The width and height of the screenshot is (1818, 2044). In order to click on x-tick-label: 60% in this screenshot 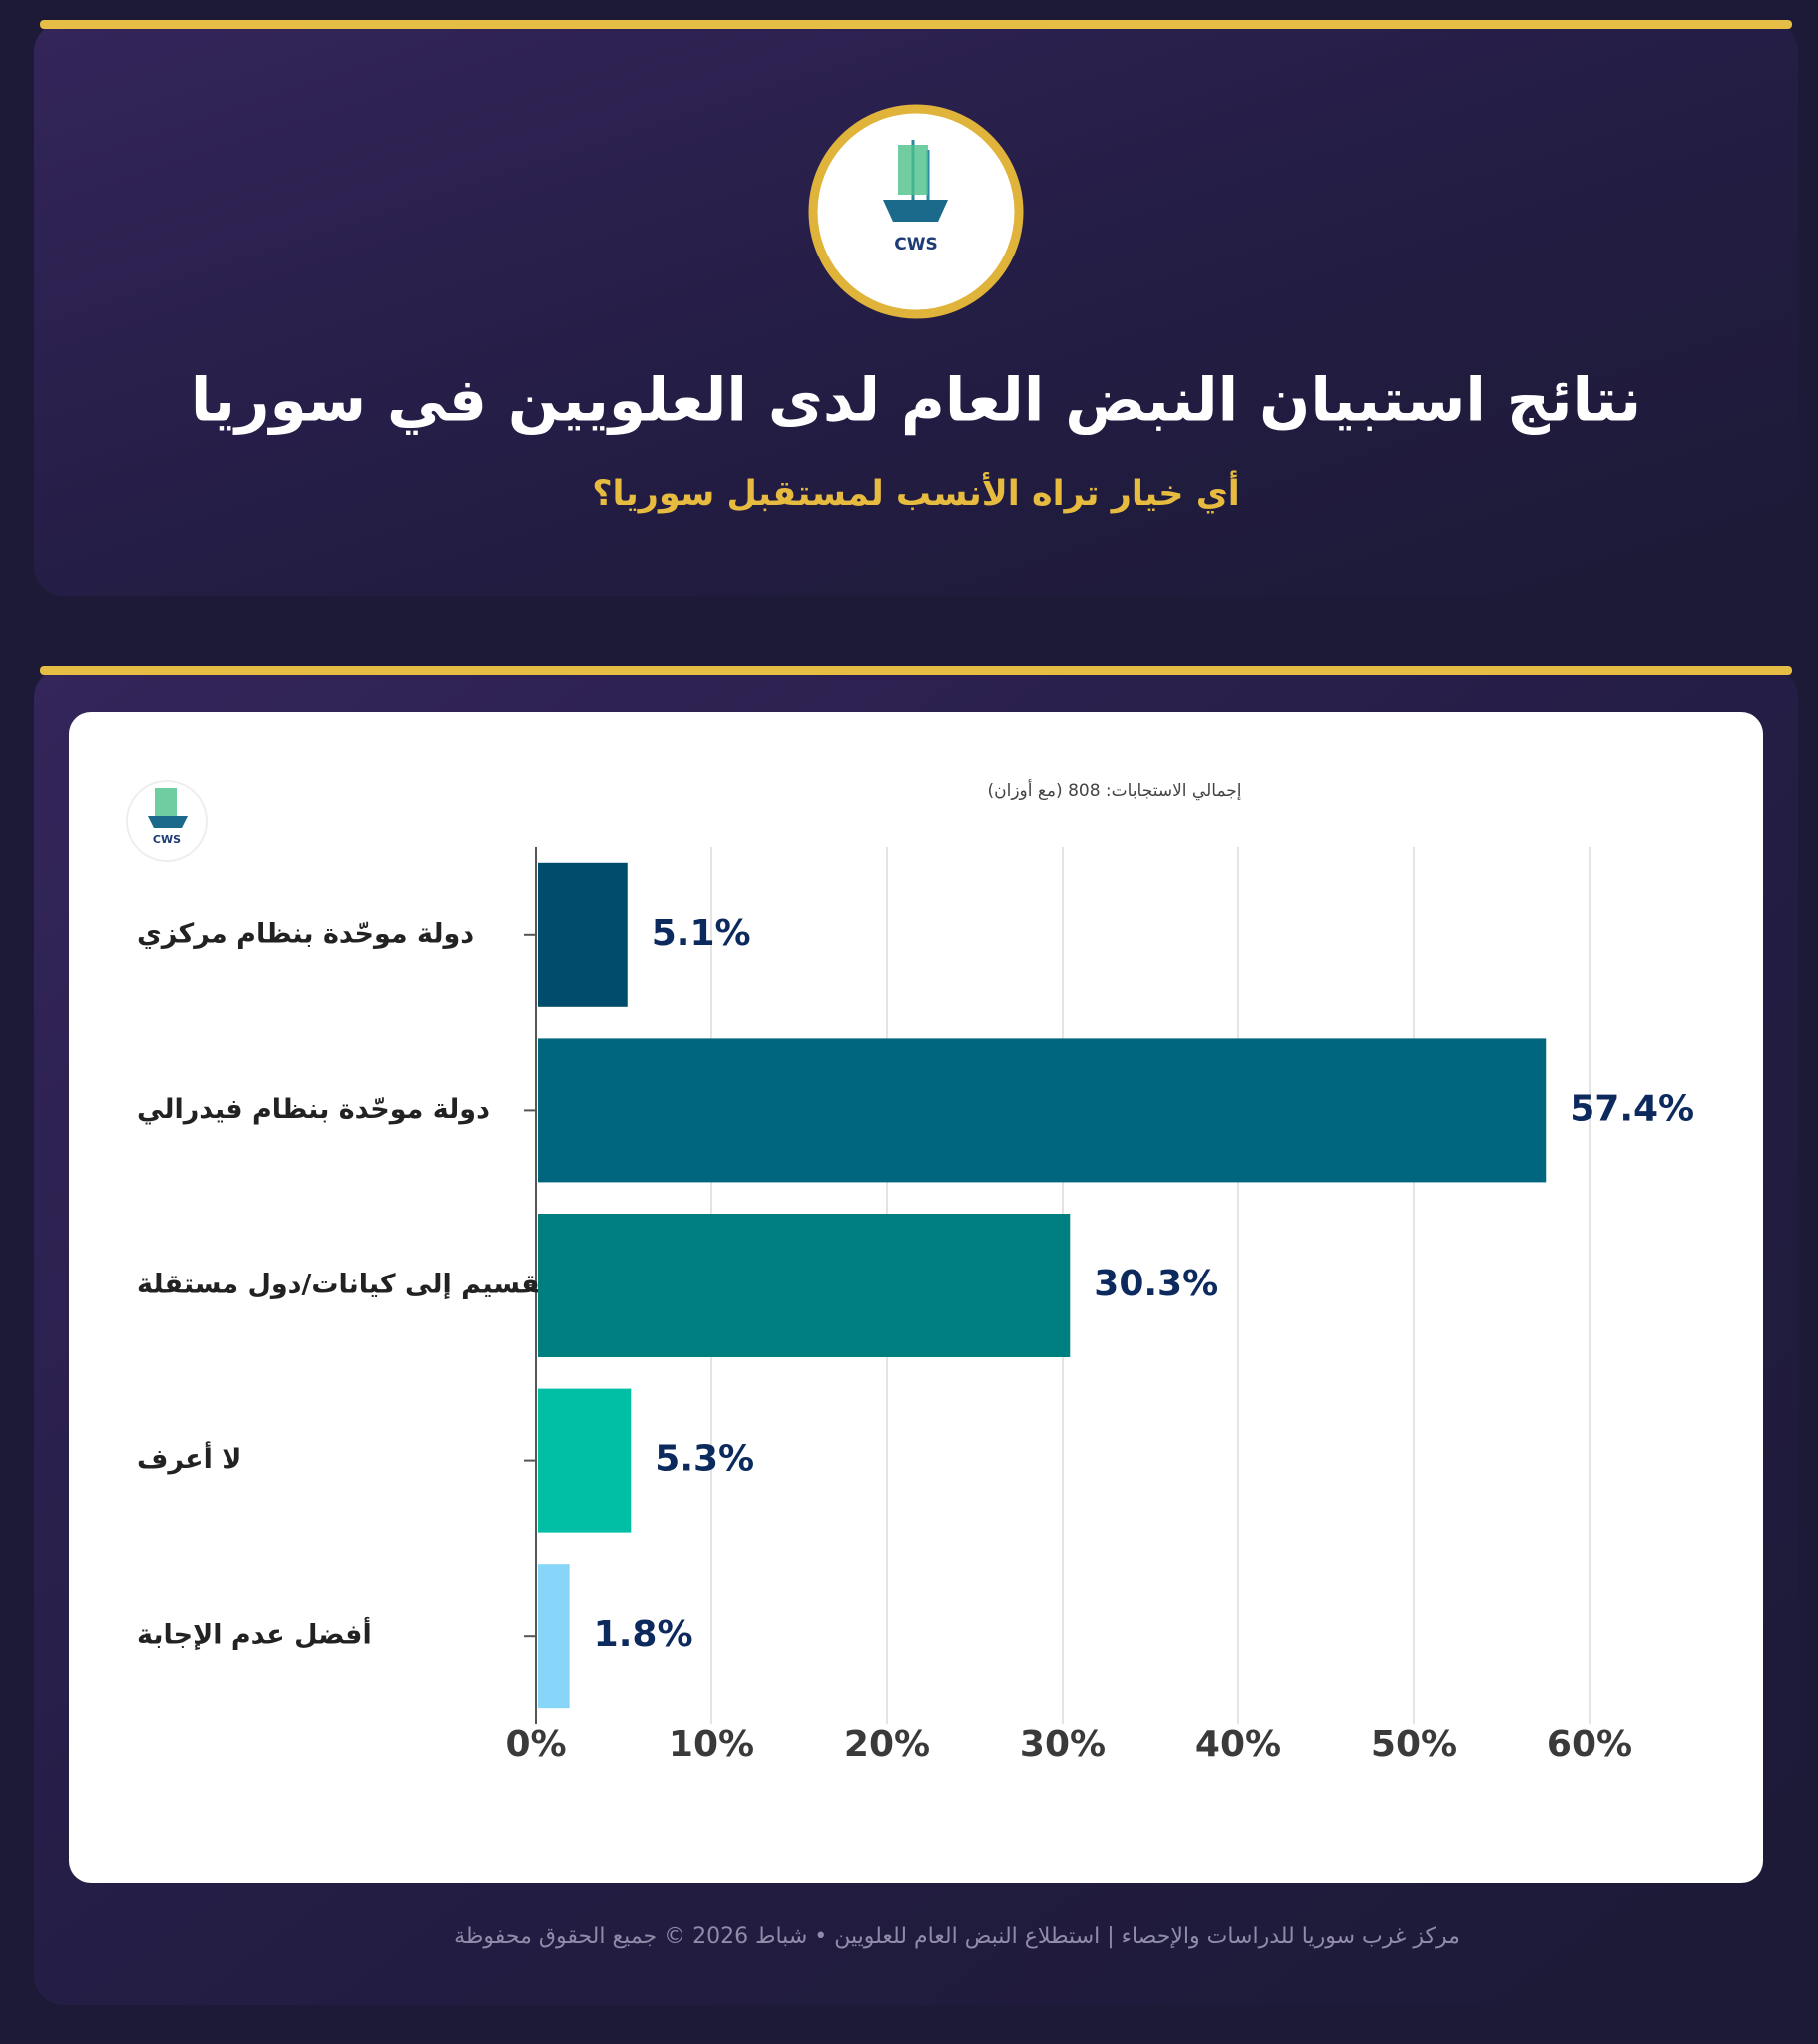, I will do `click(1589, 1744)`.